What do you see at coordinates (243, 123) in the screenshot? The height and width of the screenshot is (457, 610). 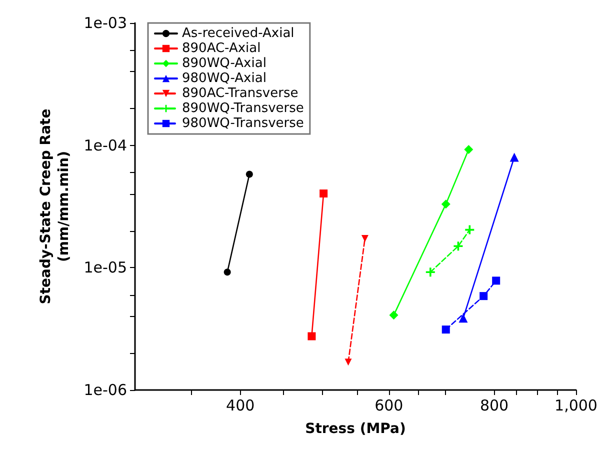 I see `legend-label: 980WQ-Transverse` at bounding box center [243, 123].